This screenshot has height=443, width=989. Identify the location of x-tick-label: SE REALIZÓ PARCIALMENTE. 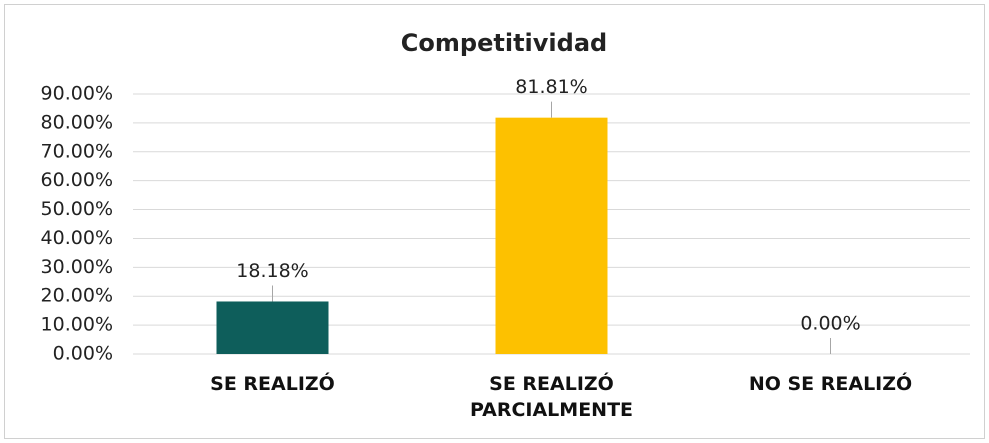
(551, 397).